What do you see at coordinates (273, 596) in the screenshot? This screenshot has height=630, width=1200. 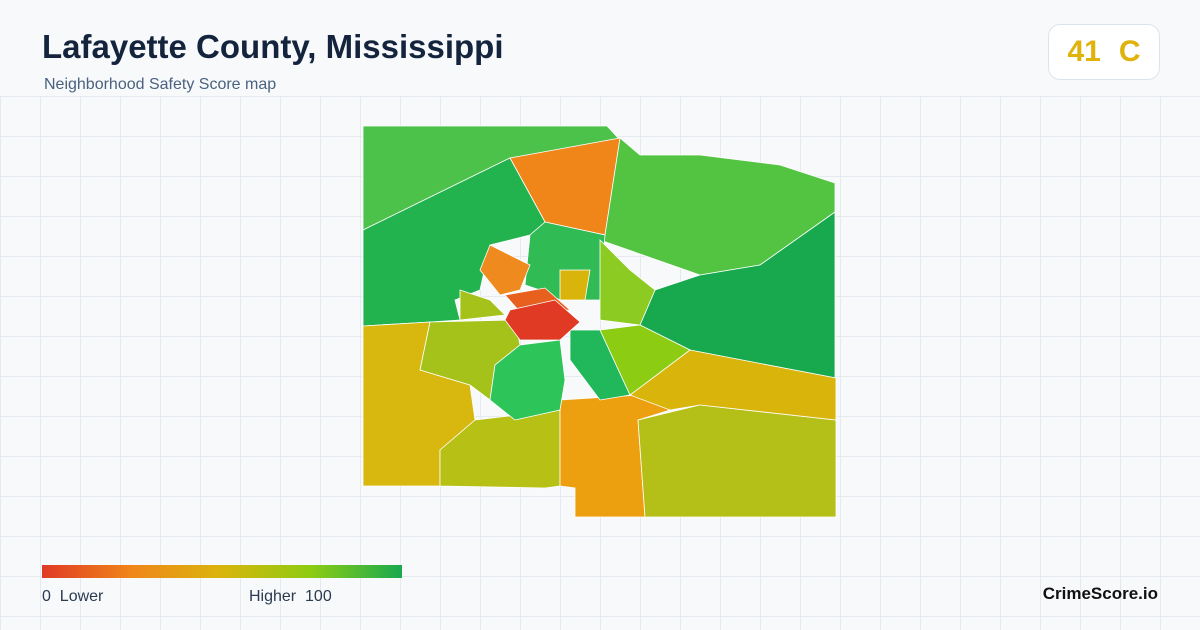 I see `legend-max-label: Higher` at bounding box center [273, 596].